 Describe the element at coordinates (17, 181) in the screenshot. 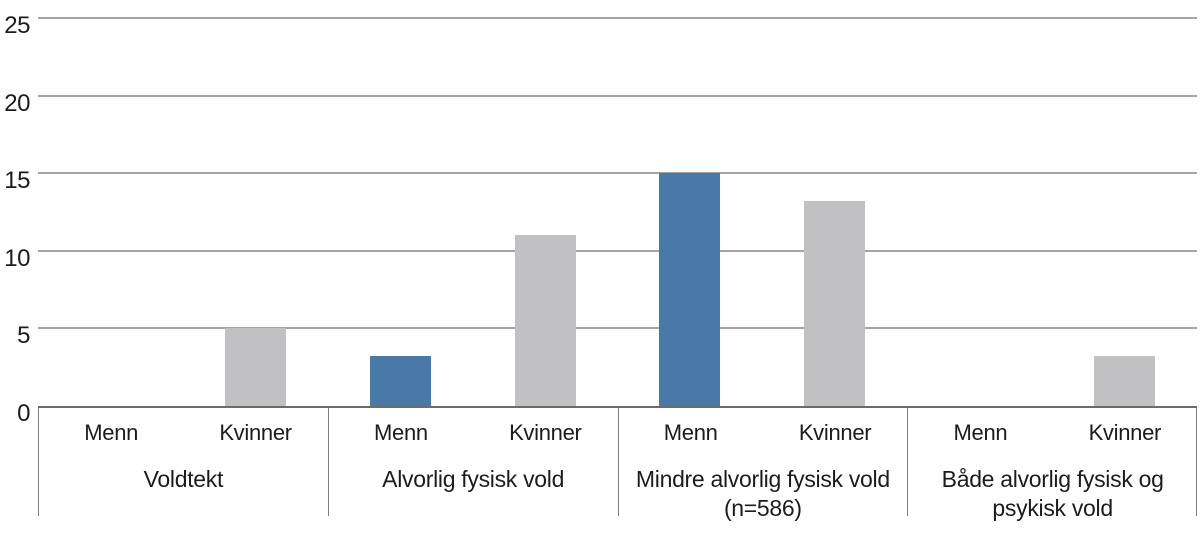

I see `y-tick-label: 15` at that location.